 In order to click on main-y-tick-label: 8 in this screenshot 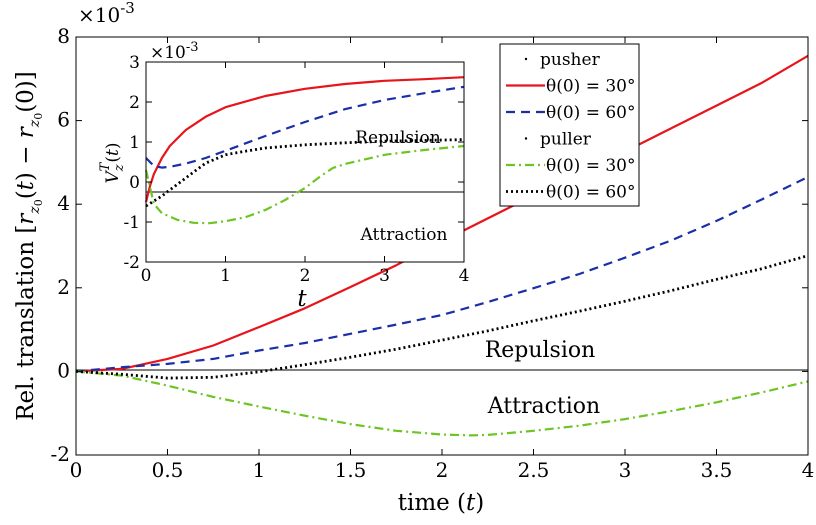, I will do `click(63, 36)`.